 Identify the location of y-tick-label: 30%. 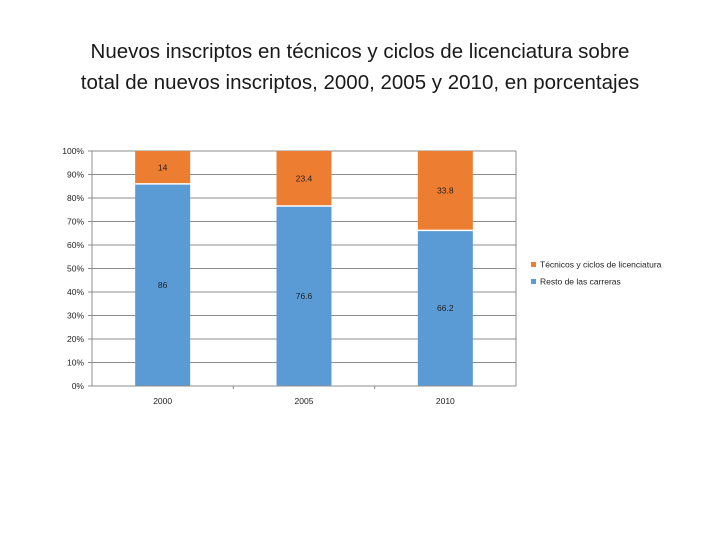
(75, 316).